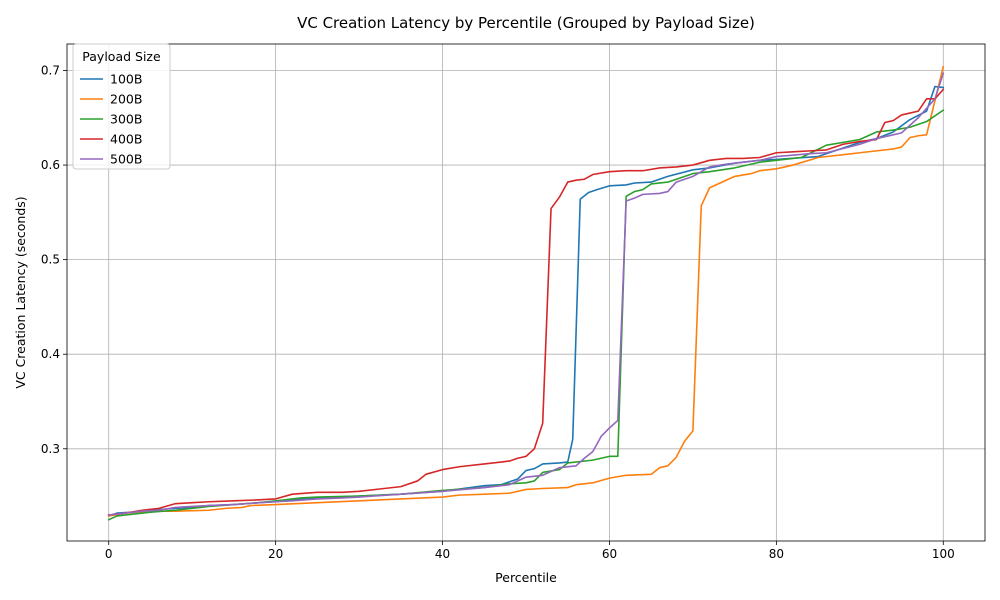  Describe the element at coordinates (275, 554) in the screenshot. I see `x-tick-label: 20` at that location.